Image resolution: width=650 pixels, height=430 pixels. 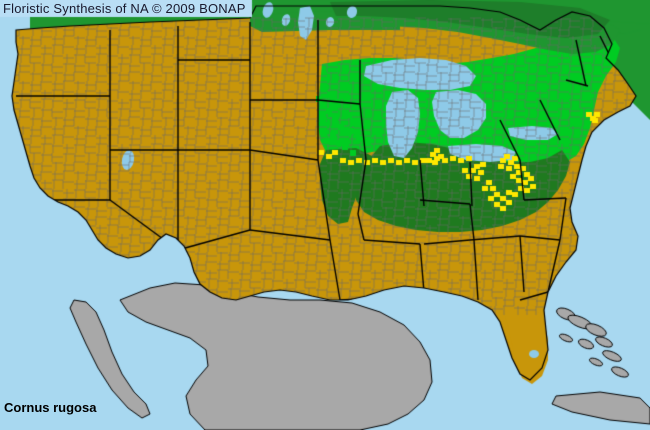 I want to click on species-name-label: Cornus rugosa, so click(x=50, y=407).